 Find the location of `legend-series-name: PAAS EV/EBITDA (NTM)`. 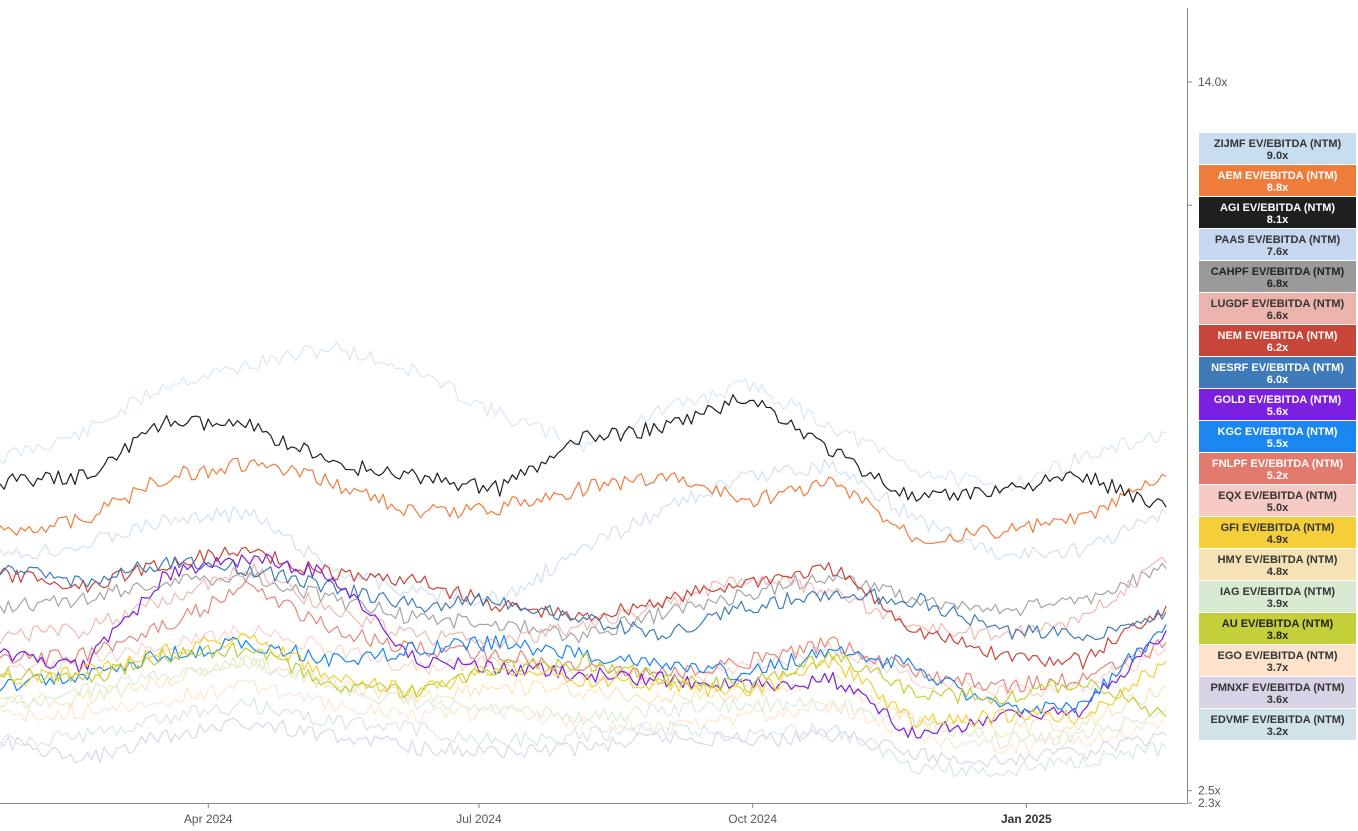

legend-series-name: PAAS EV/EBITDA (NTM) is located at coordinates (1278, 240).